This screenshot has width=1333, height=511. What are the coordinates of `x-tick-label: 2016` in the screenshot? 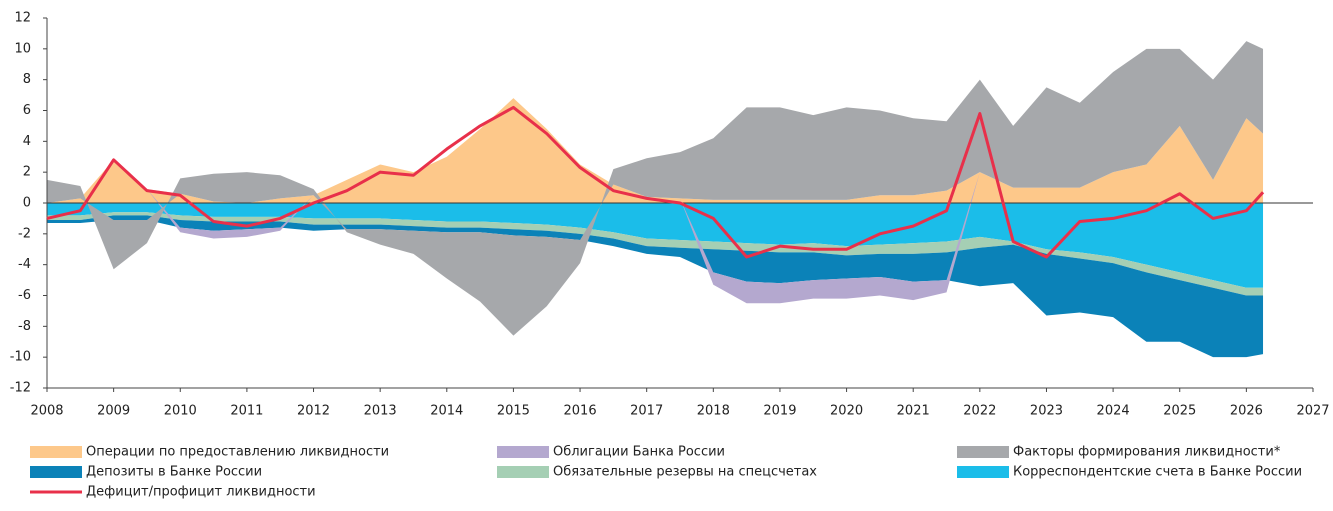 It's located at (580, 411).